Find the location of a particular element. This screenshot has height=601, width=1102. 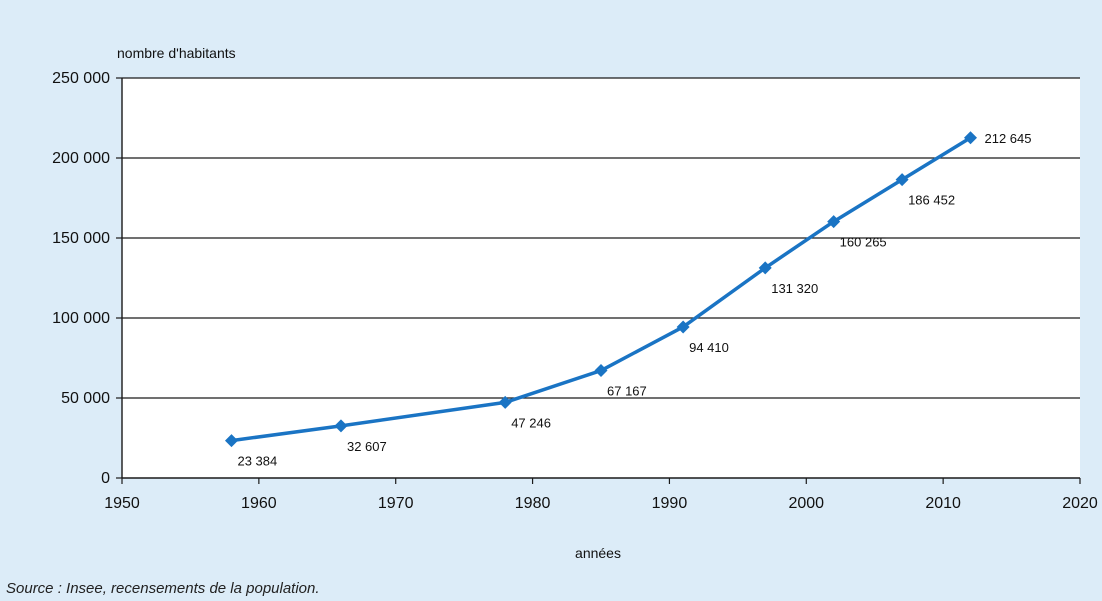

y-tick-label: 50 000 is located at coordinates (85, 398).